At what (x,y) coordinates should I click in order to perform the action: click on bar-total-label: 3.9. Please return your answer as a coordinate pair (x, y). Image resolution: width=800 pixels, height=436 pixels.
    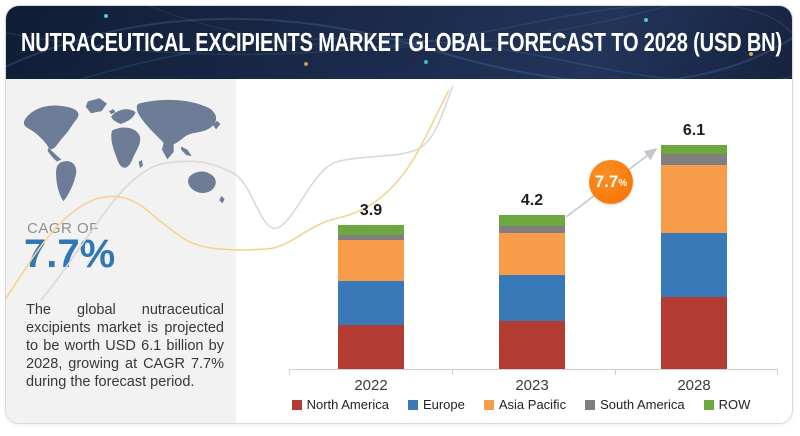
    Looking at the image, I should click on (371, 211).